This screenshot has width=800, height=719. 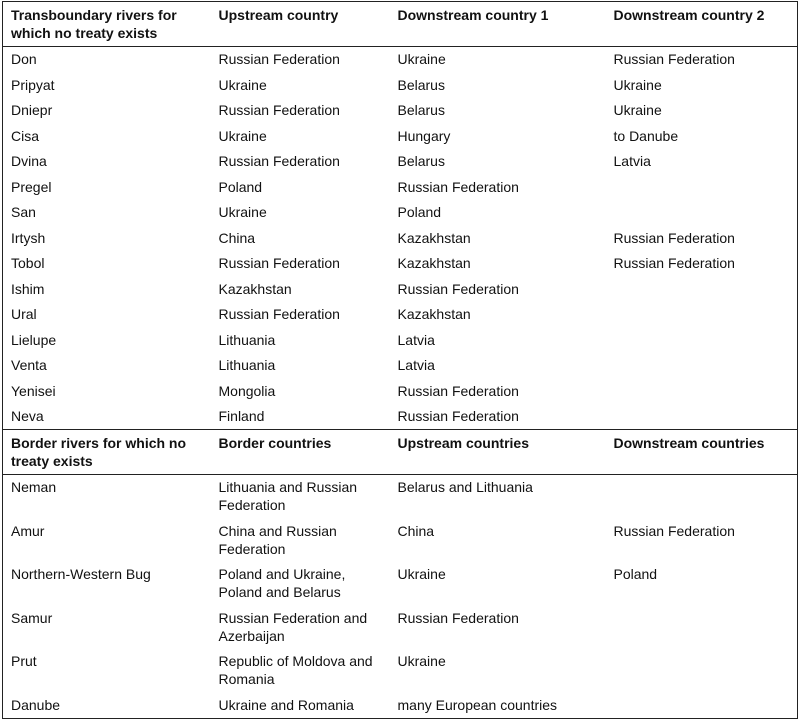 What do you see at coordinates (463, 442) in the screenshot?
I see `header-cell: Upstream countries` at bounding box center [463, 442].